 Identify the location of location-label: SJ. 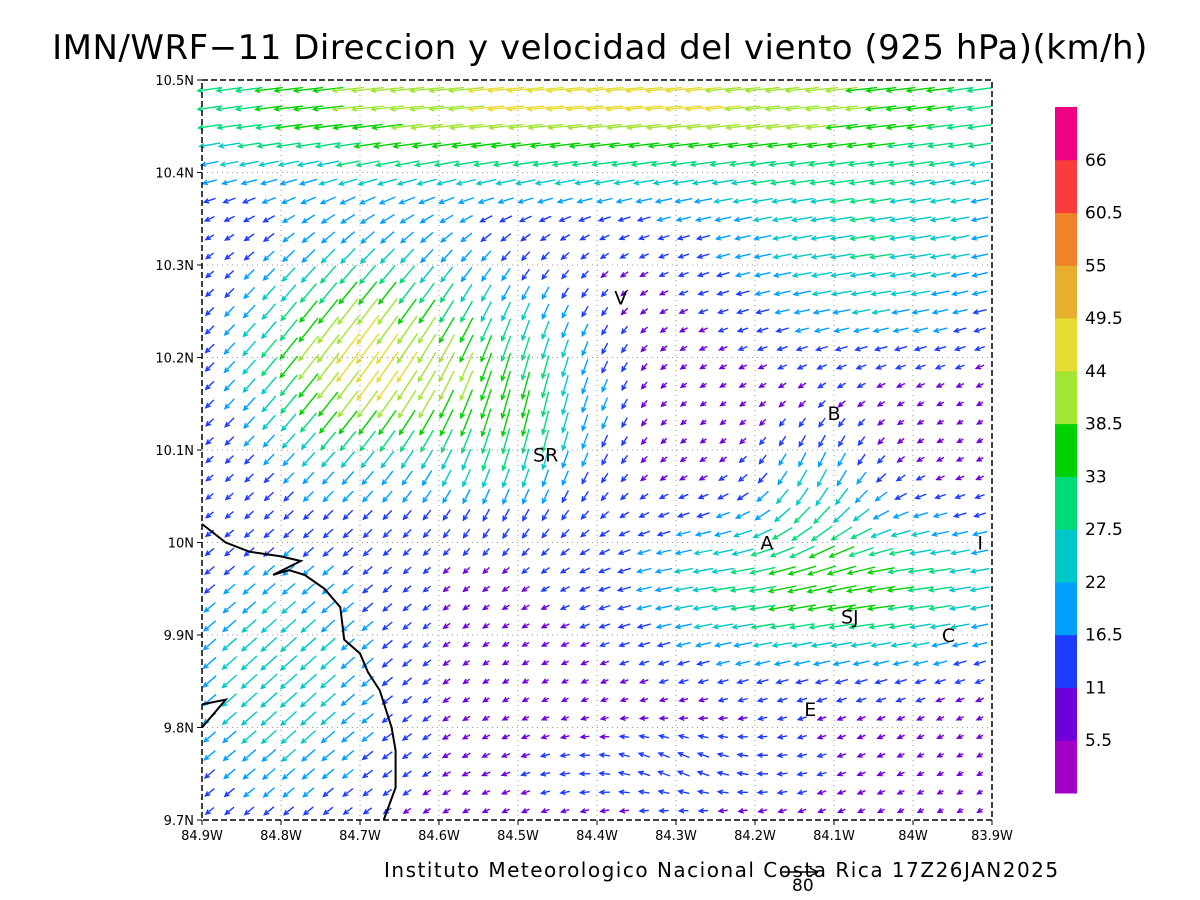
(850, 618).